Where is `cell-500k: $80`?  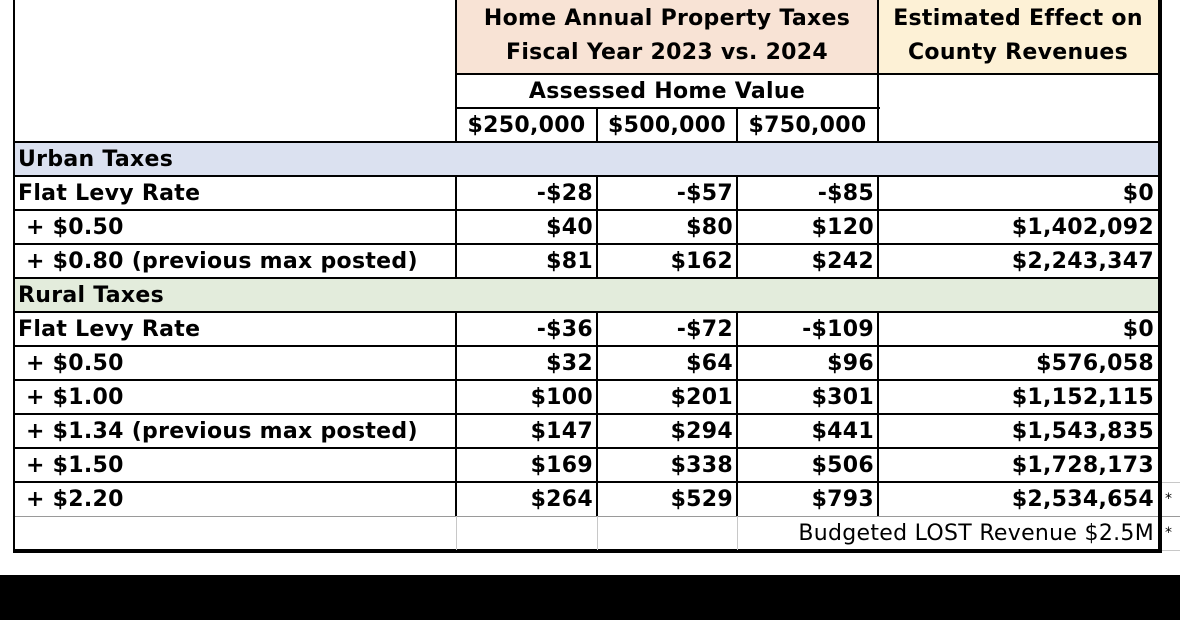 cell-500k: $80 is located at coordinates (709, 227).